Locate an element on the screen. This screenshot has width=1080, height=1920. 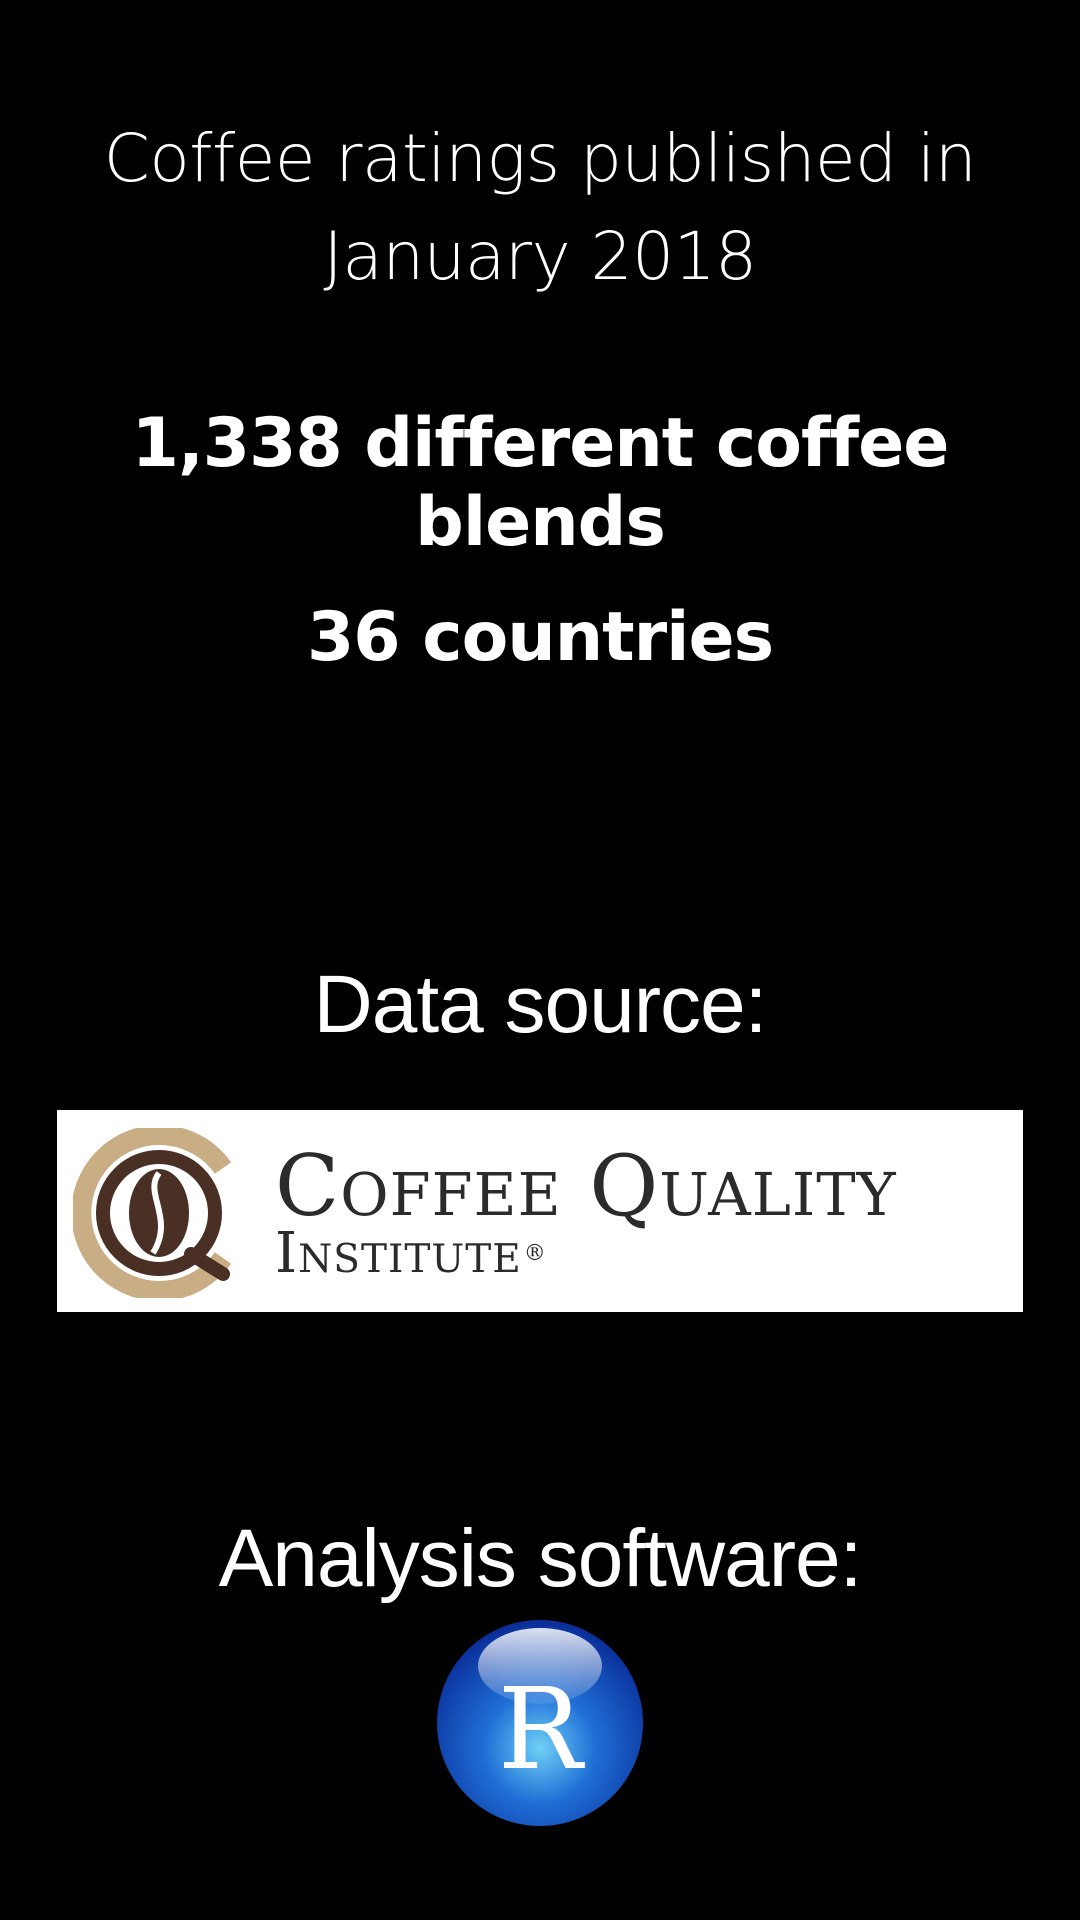
coffee-quality-institute-logo: Coffee Quality Institute® is located at coordinates (540, 1211).